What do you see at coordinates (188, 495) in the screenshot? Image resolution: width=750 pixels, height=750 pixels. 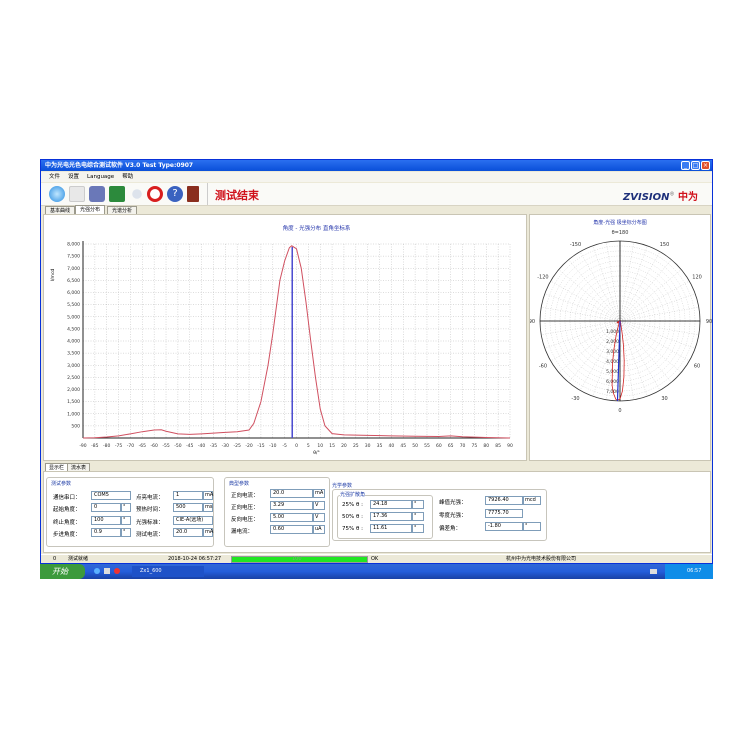 I see `light-current-field: 1` at bounding box center [188, 495].